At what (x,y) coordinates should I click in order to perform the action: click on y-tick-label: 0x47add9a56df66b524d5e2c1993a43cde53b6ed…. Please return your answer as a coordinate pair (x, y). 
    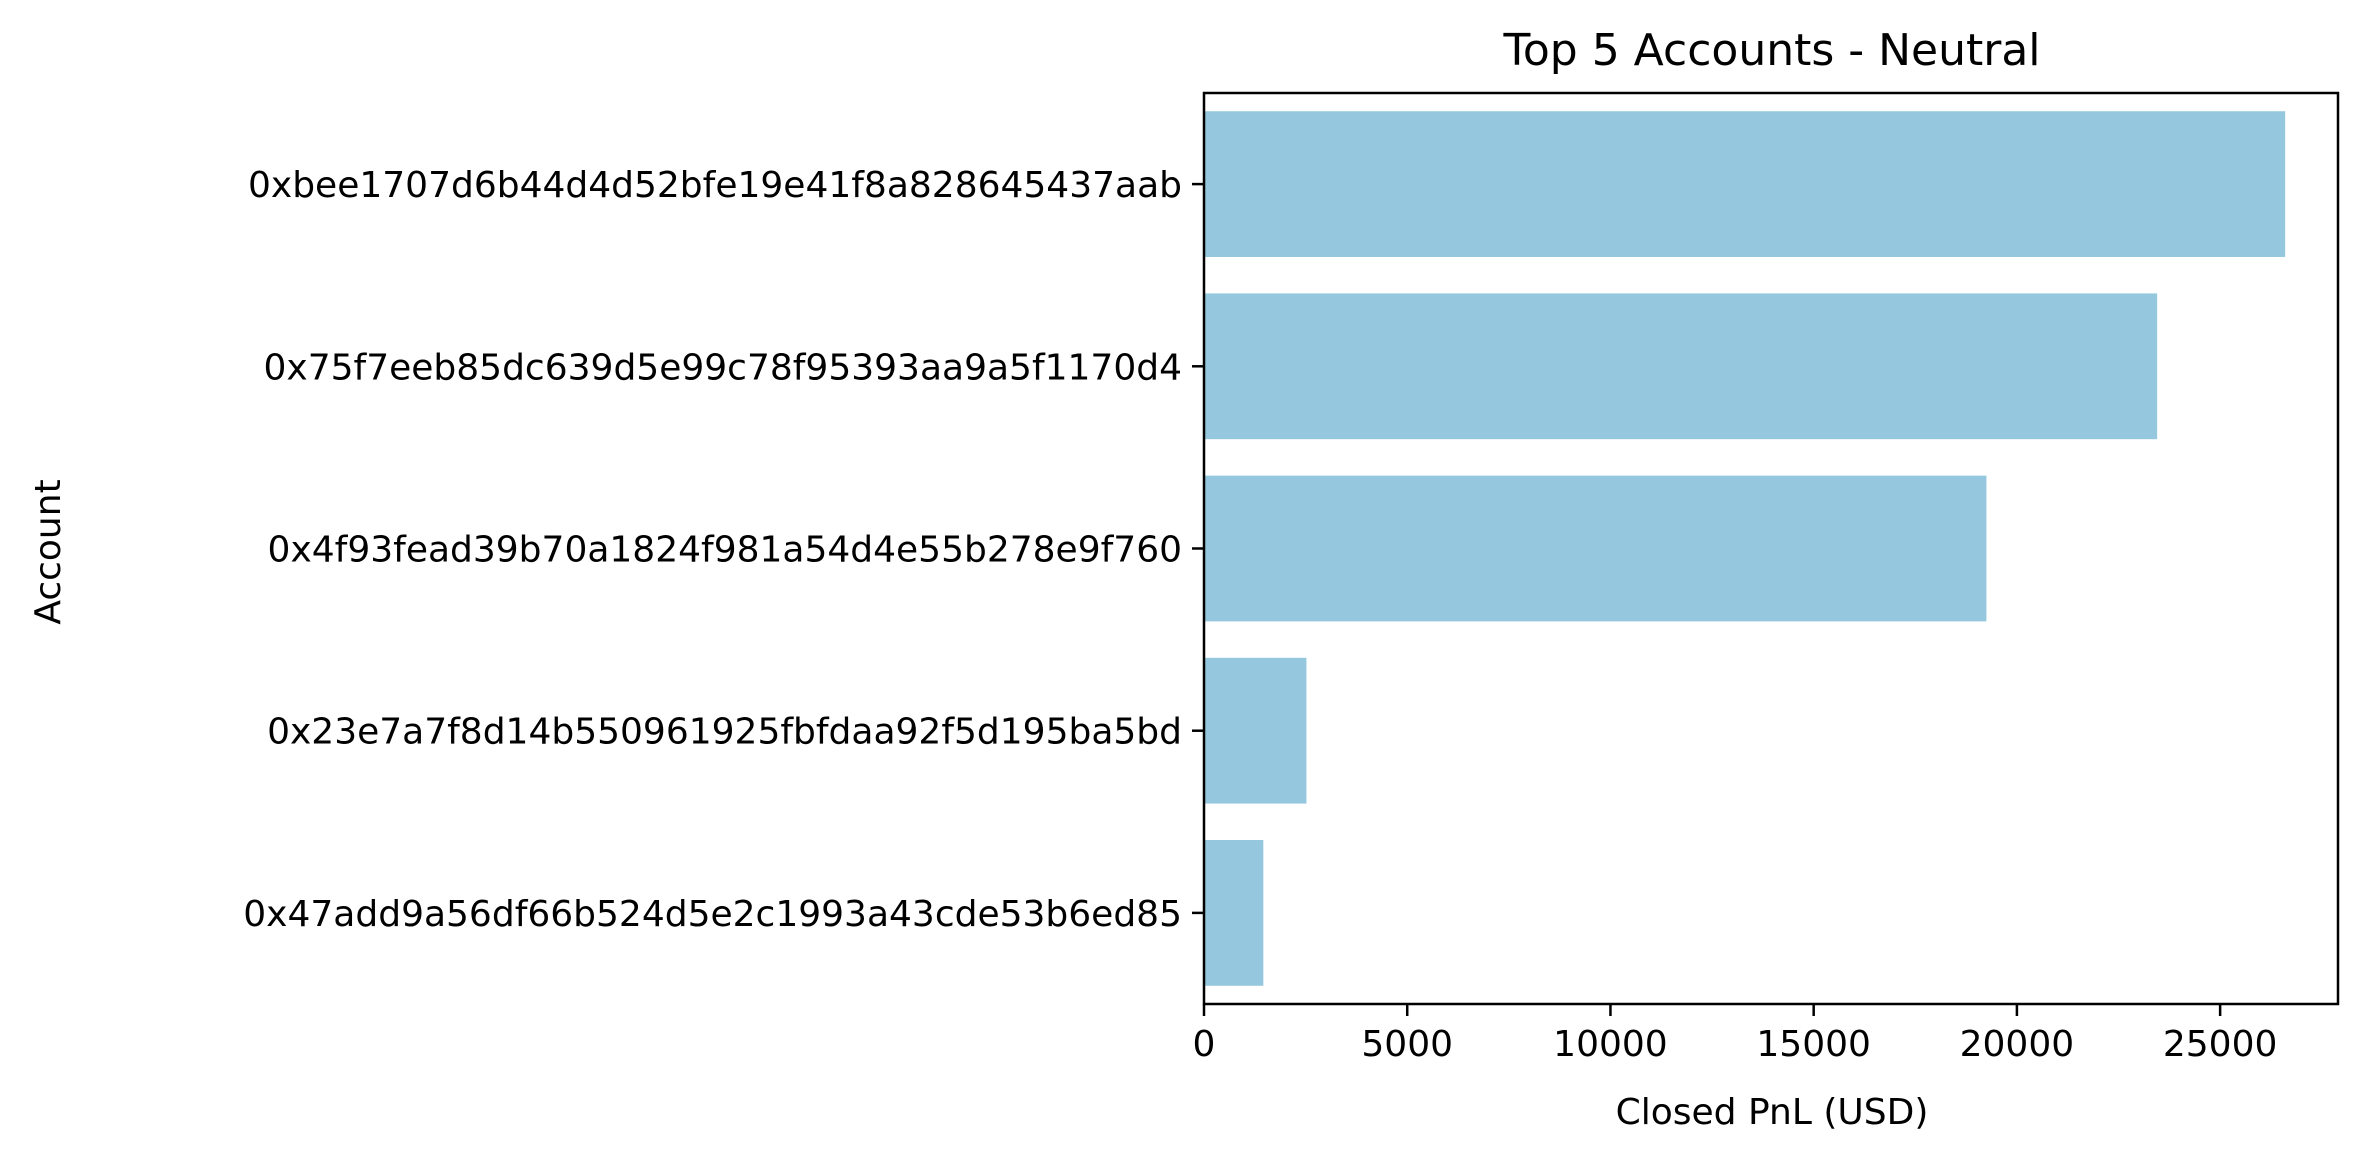
    Looking at the image, I should click on (712, 914).